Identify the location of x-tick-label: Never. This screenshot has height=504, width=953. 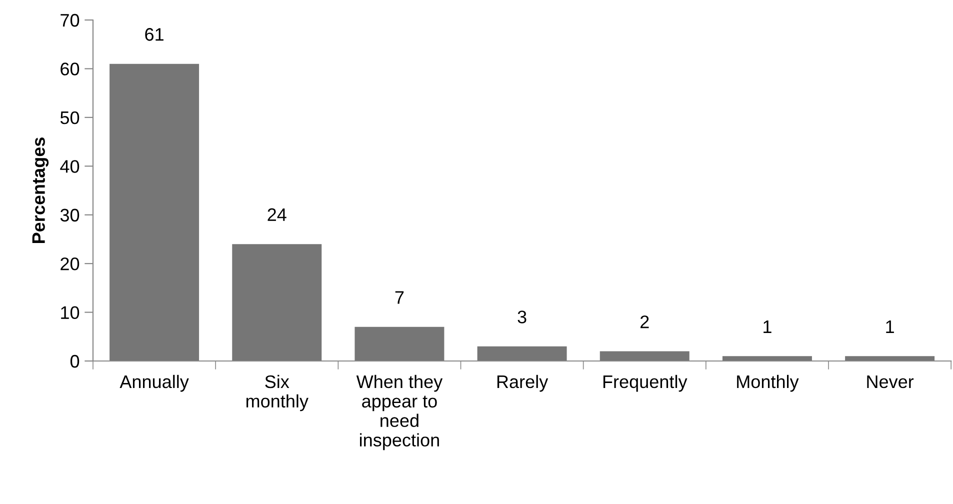
(890, 382).